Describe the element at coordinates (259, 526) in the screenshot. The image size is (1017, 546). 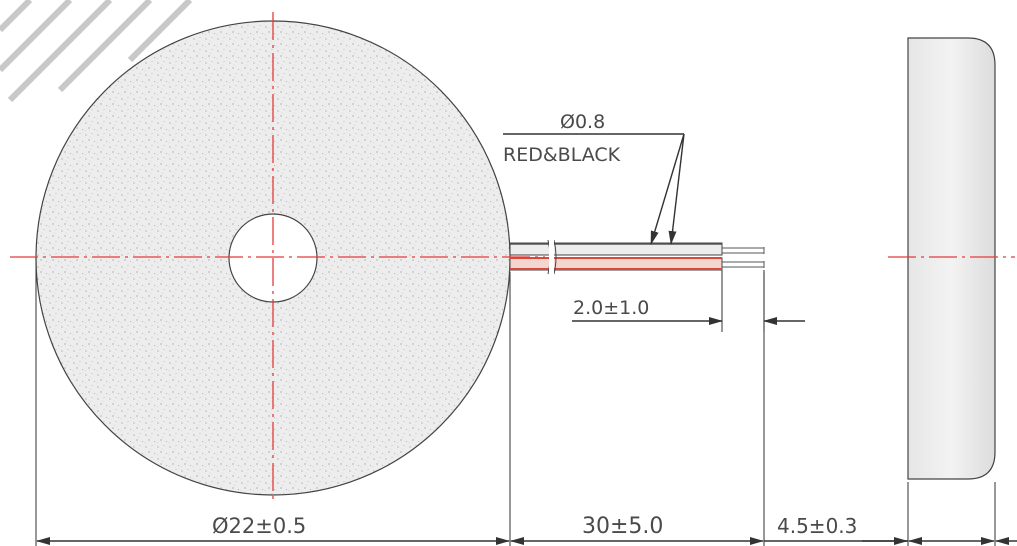
I see `diameter-label: Ø22±0.5` at that location.